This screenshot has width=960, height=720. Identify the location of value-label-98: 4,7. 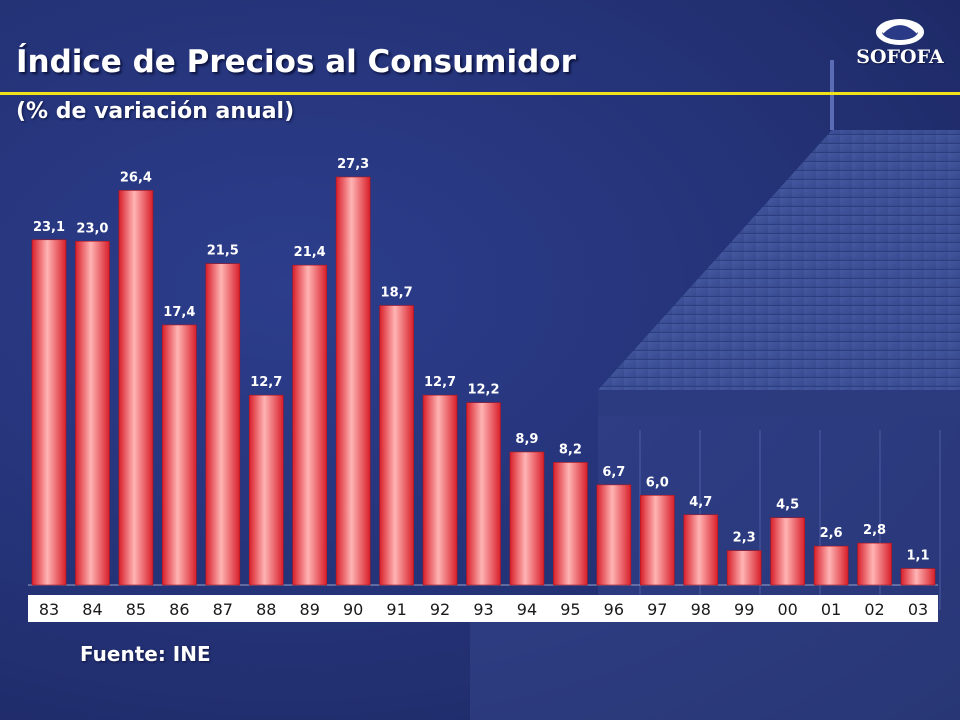
(700, 502).